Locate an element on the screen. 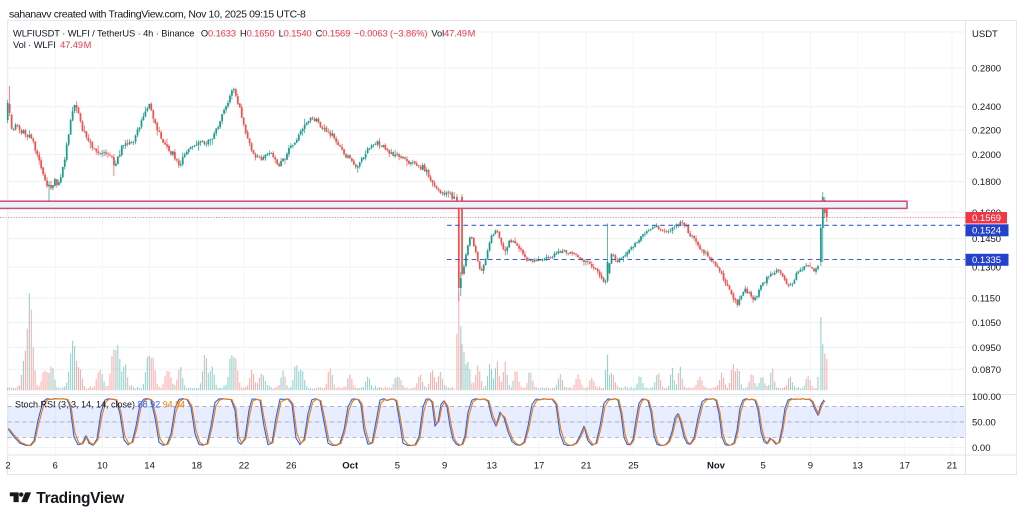 This screenshot has height=521, width=1024. svg-text: 0.1150 is located at coordinates (986, 299).